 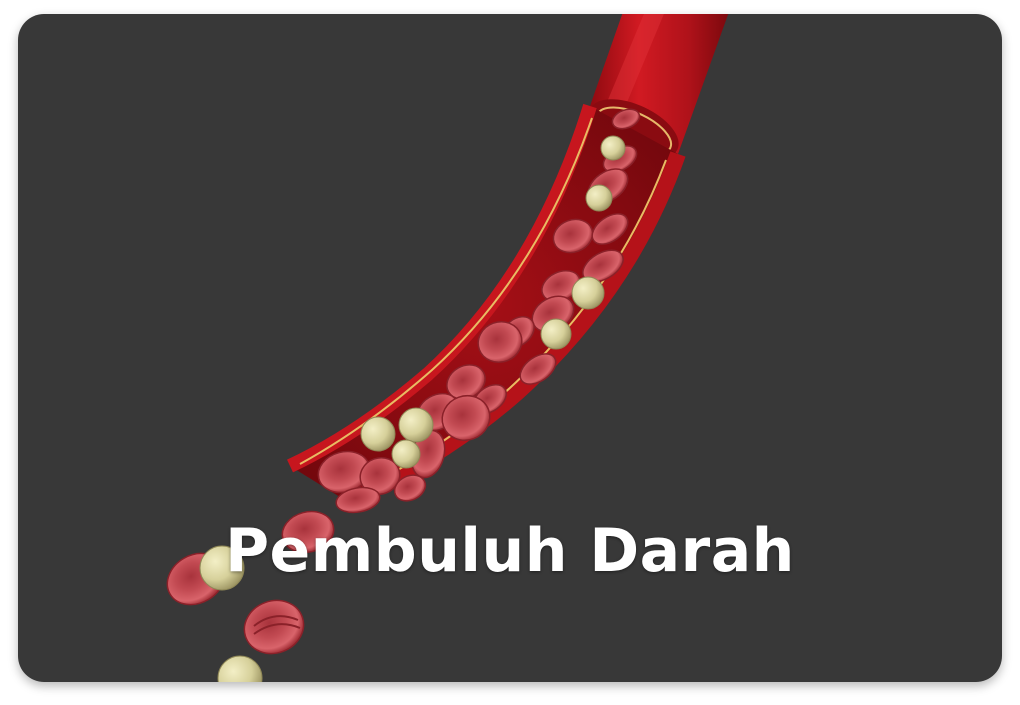 What do you see at coordinates (250, 582) in the screenshot?
I see `escaping-red-blood-cells` at bounding box center [250, 582].